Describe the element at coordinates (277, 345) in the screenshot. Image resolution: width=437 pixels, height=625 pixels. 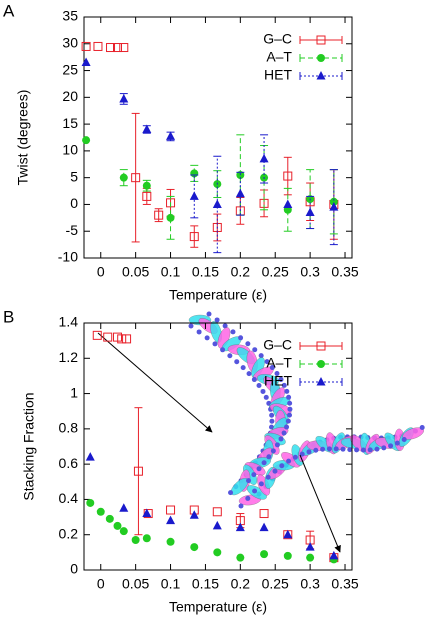
I see `legend-label: G–C` at that location.